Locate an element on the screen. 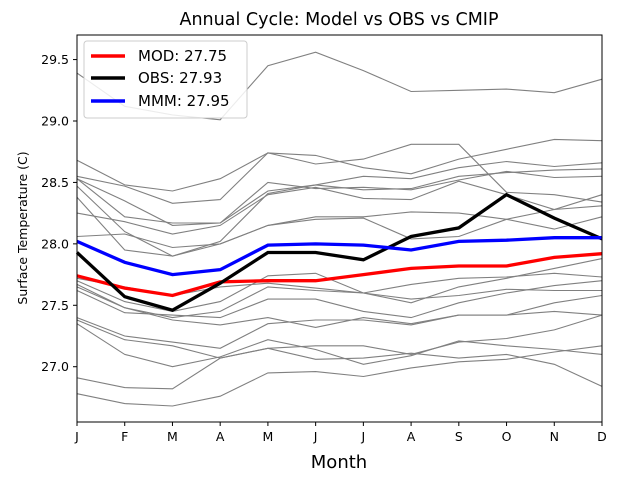 This screenshot has width=640, height=480. x-tick-label: F is located at coordinates (124, 436).